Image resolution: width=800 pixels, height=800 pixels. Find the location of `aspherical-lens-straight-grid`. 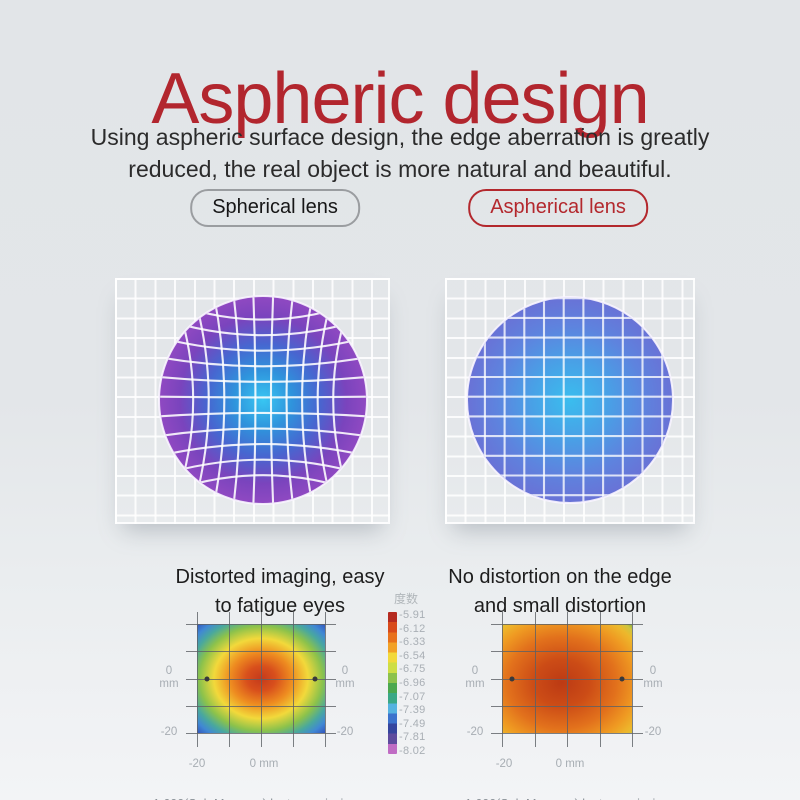

aspherical-lens-straight-grid is located at coordinates (570, 400).